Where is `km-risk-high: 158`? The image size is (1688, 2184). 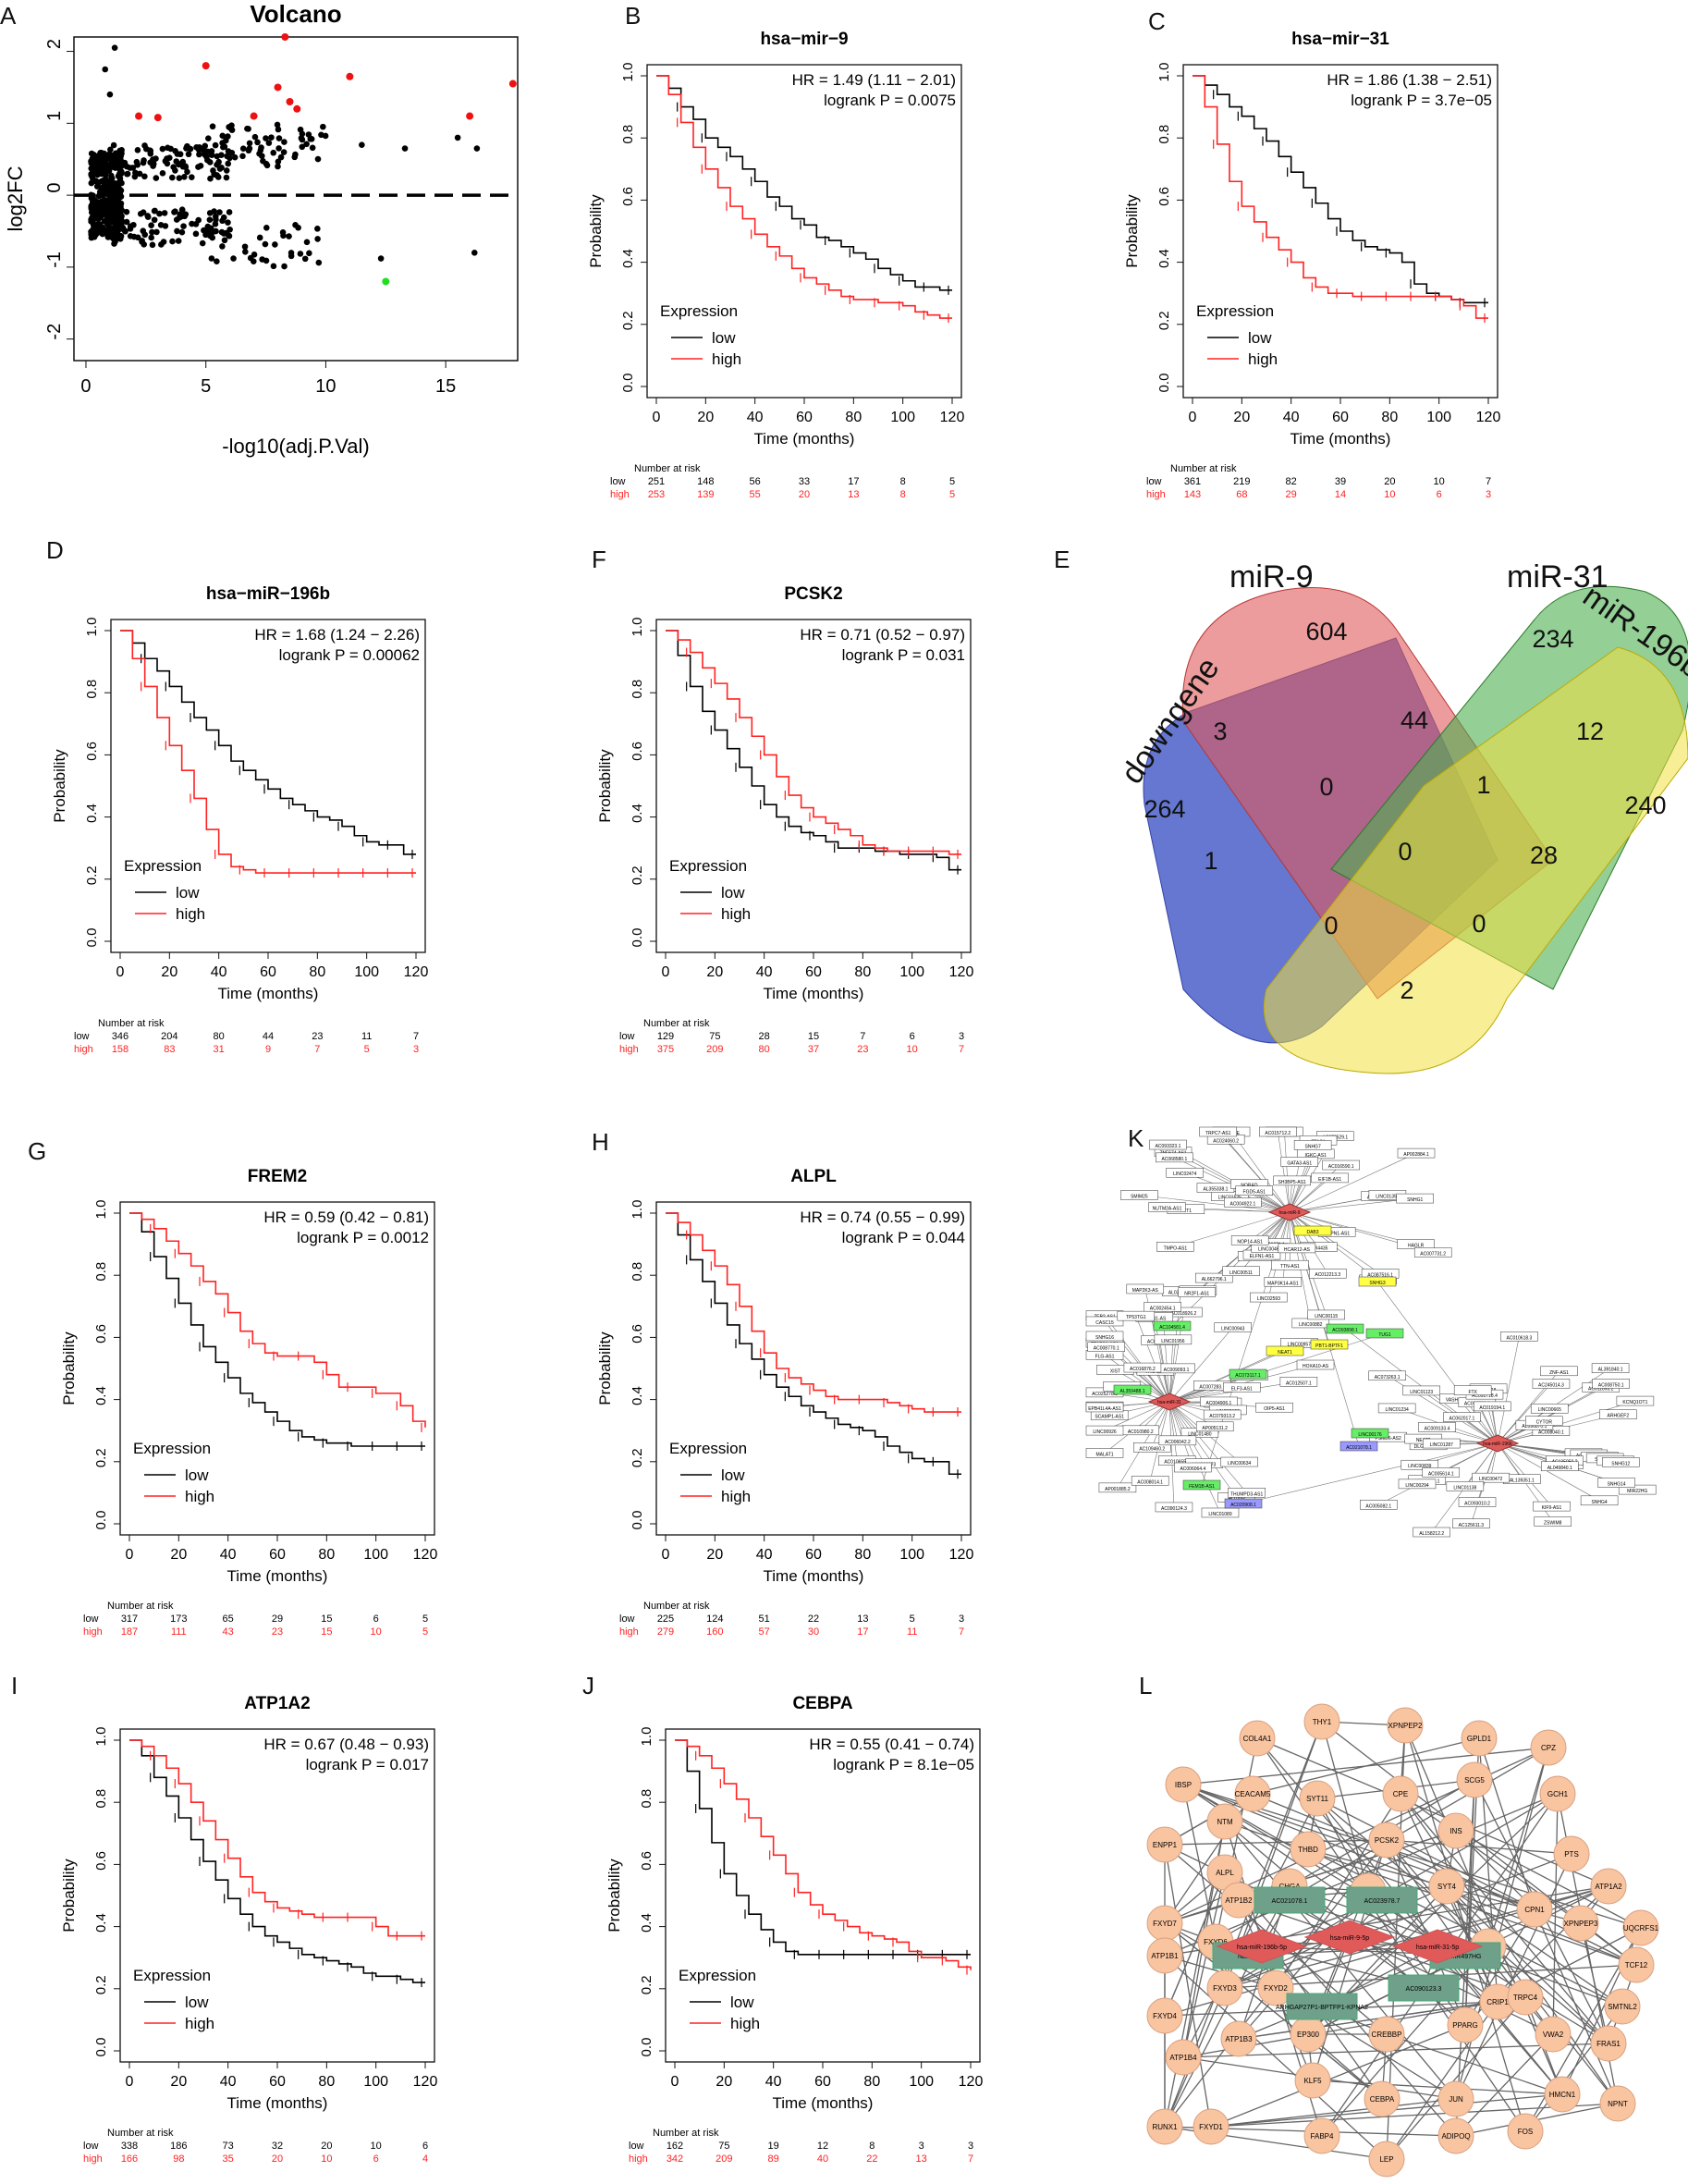 km-risk-high: 158 is located at coordinates (120, 1049).